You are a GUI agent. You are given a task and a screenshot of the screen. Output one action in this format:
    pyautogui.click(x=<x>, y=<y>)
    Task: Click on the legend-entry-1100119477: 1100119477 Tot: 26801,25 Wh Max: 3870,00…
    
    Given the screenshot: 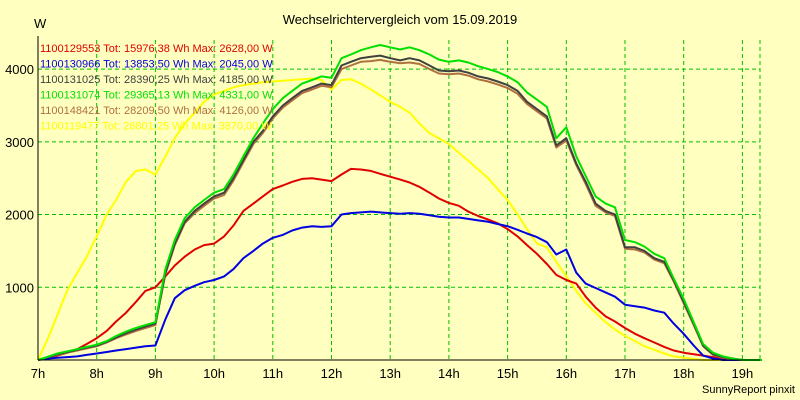 What is the action you would take?
    pyautogui.click(x=156, y=127)
    